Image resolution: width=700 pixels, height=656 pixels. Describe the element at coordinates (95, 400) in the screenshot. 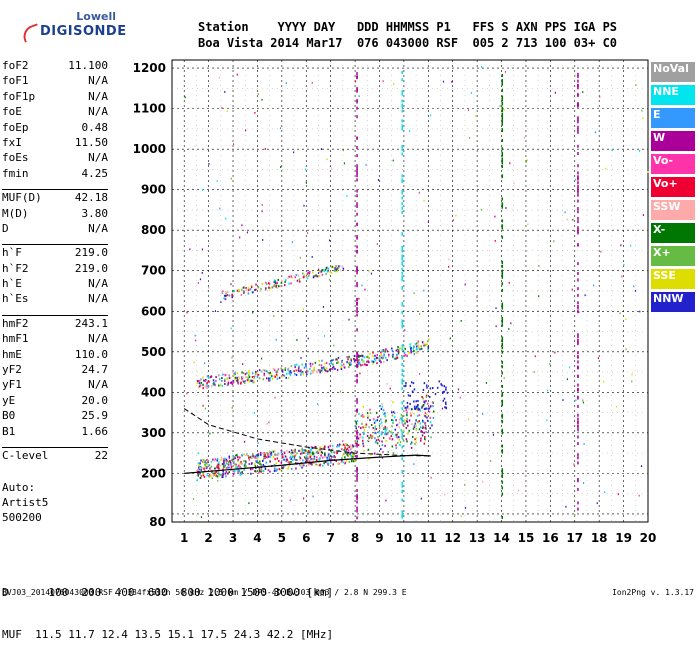

I see `param-value: 20.0` at that location.